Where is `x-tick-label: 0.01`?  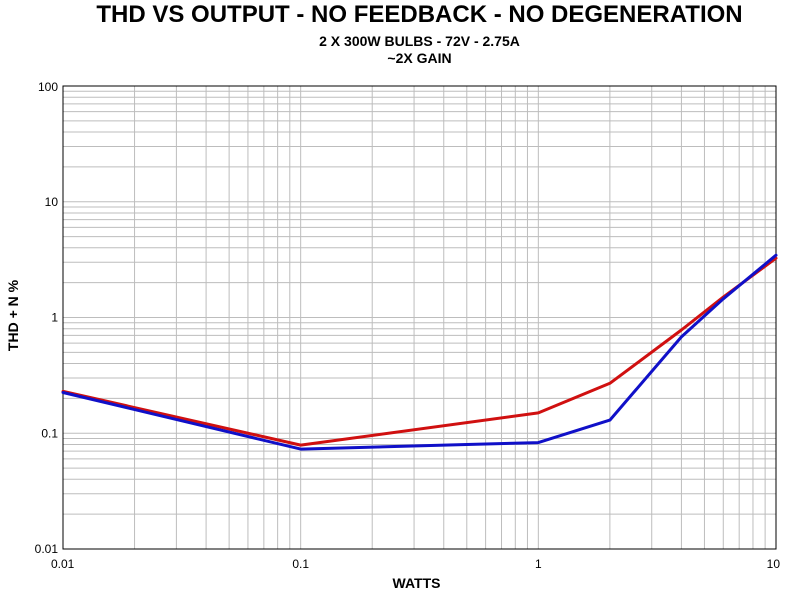
x-tick-label: 0.01 is located at coordinates (63, 564).